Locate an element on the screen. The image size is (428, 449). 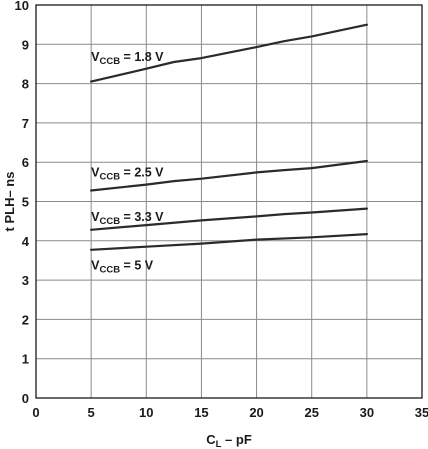
y-tick-label: 10 is located at coordinates (22, 6).